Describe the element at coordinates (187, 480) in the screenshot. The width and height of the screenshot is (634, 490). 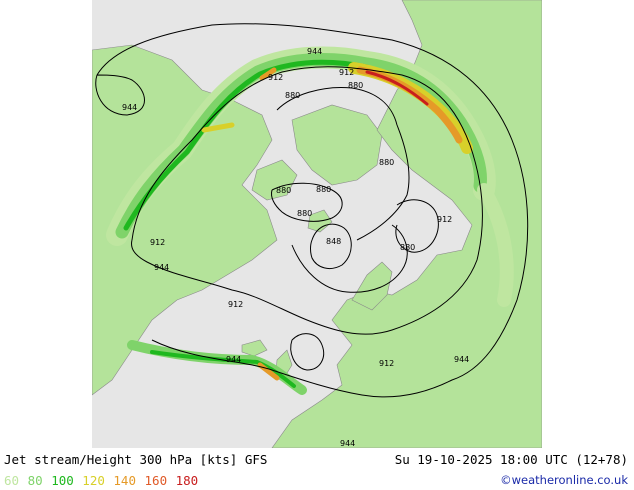
I see `legend-item-180: 180` at that location.